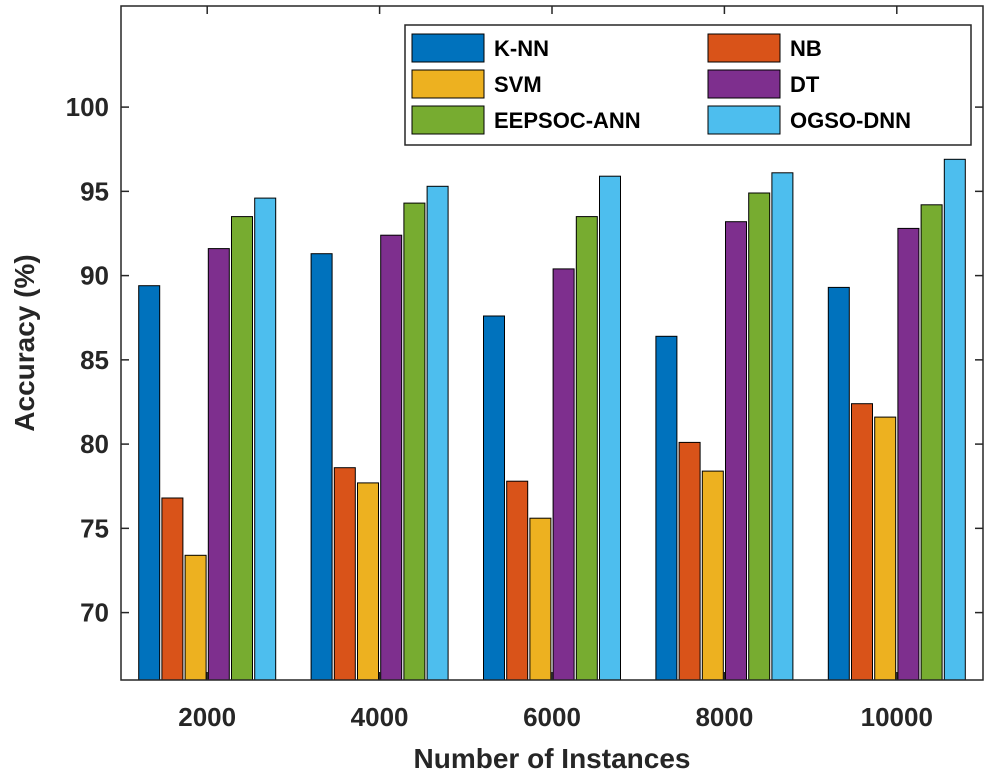 This screenshot has height=776, width=991. I want to click on x-tick-label: 4000, so click(380, 717).